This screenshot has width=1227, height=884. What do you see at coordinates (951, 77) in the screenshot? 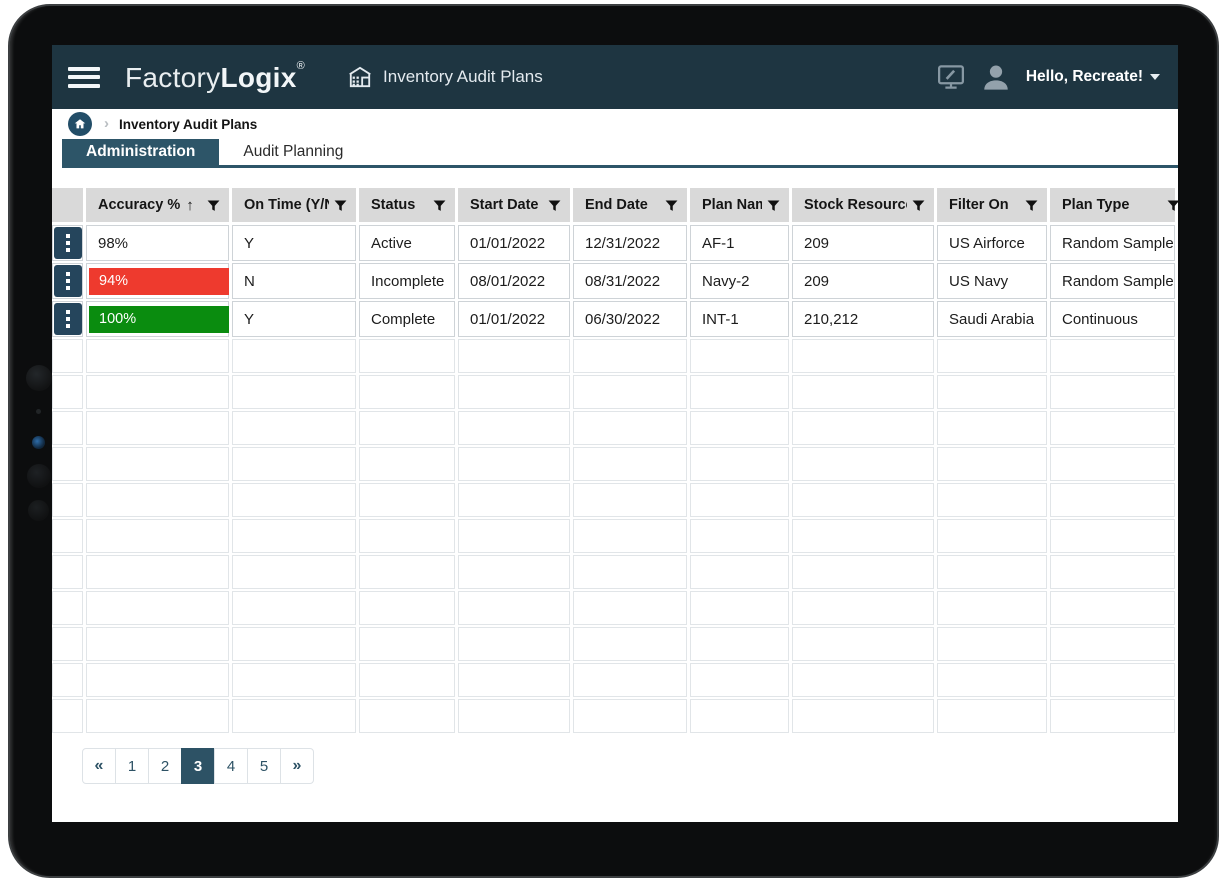
I see `screen-annotate-icon` at bounding box center [951, 77].